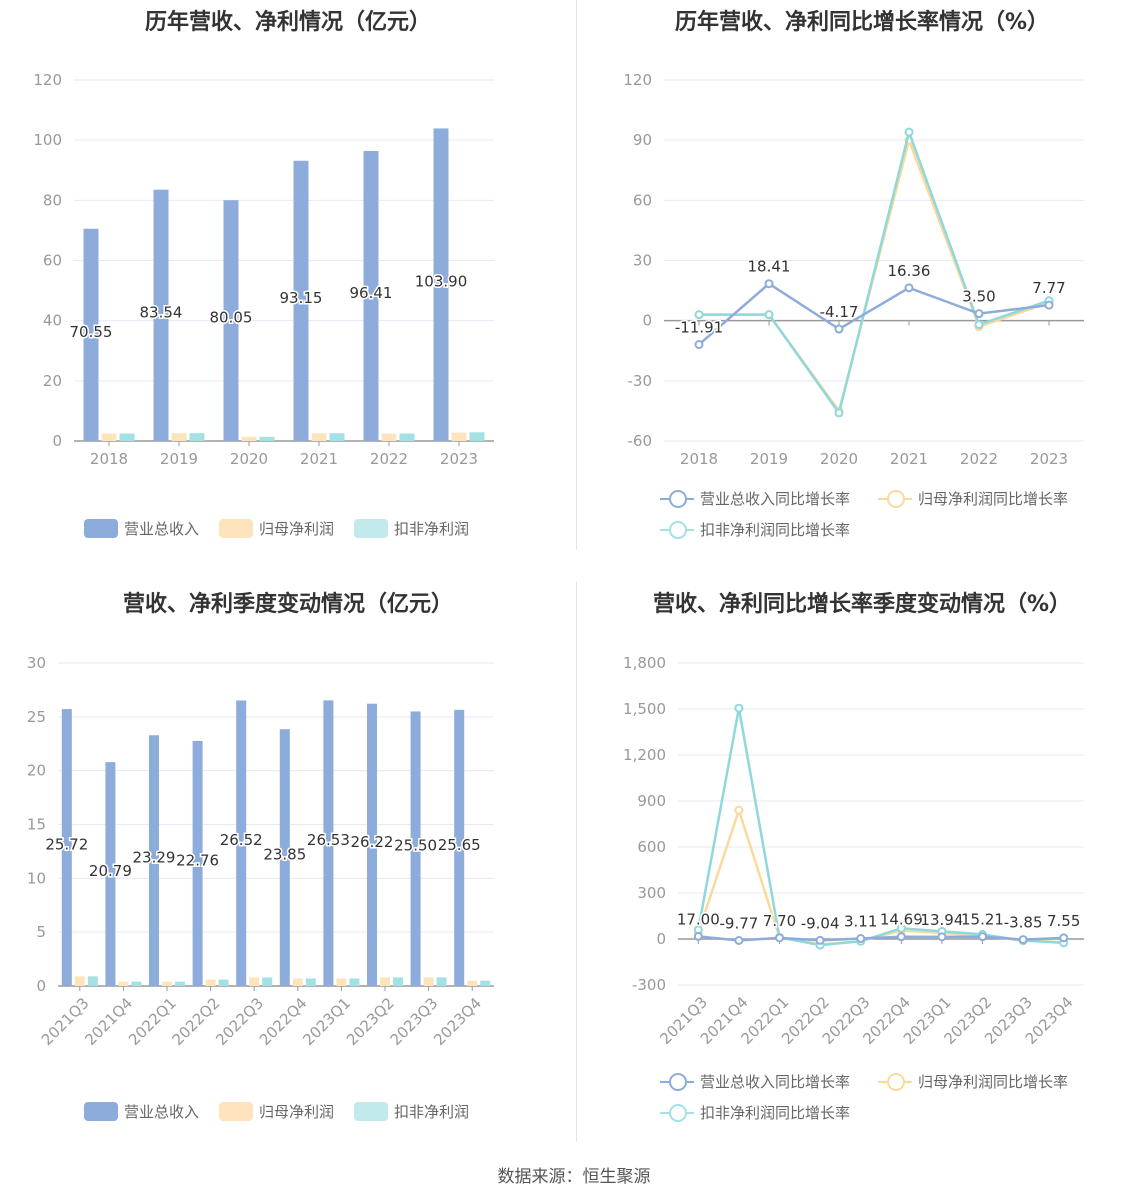 This screenshot has height=1202, width=1148. I want to click on data-label: 16.36, so click(909, 271).